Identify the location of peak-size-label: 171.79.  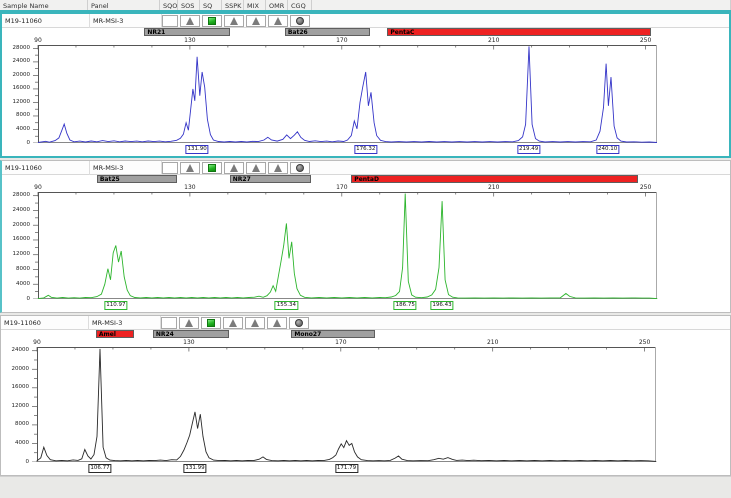
(346, 468).